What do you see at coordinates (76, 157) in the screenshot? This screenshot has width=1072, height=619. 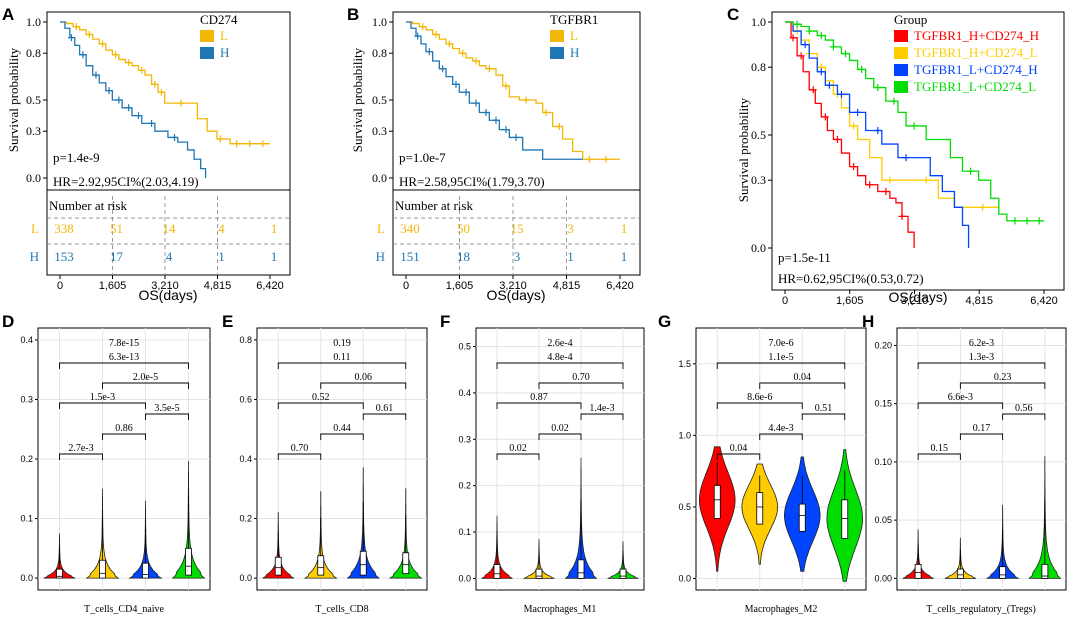 I see `p-value: p=1.4e-9` at bounding box center [76, 157].